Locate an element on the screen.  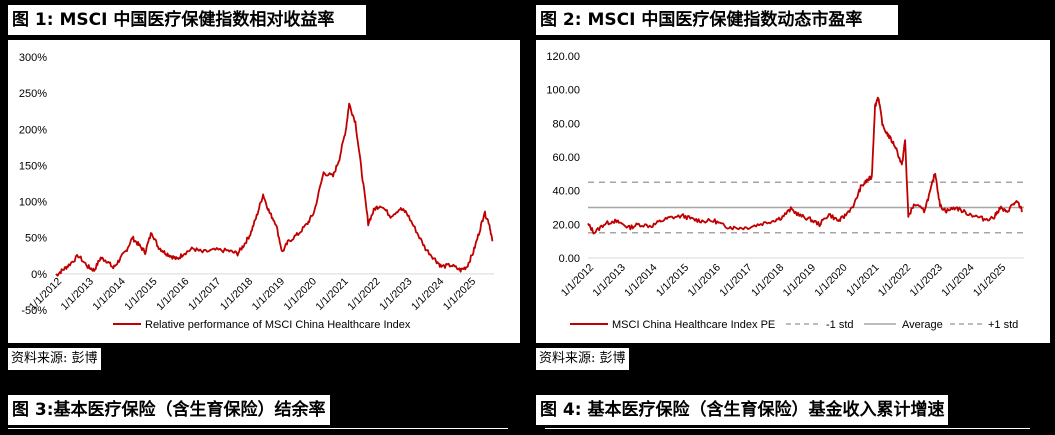
legend-label-average: Average is located at coordinates (922, 325).